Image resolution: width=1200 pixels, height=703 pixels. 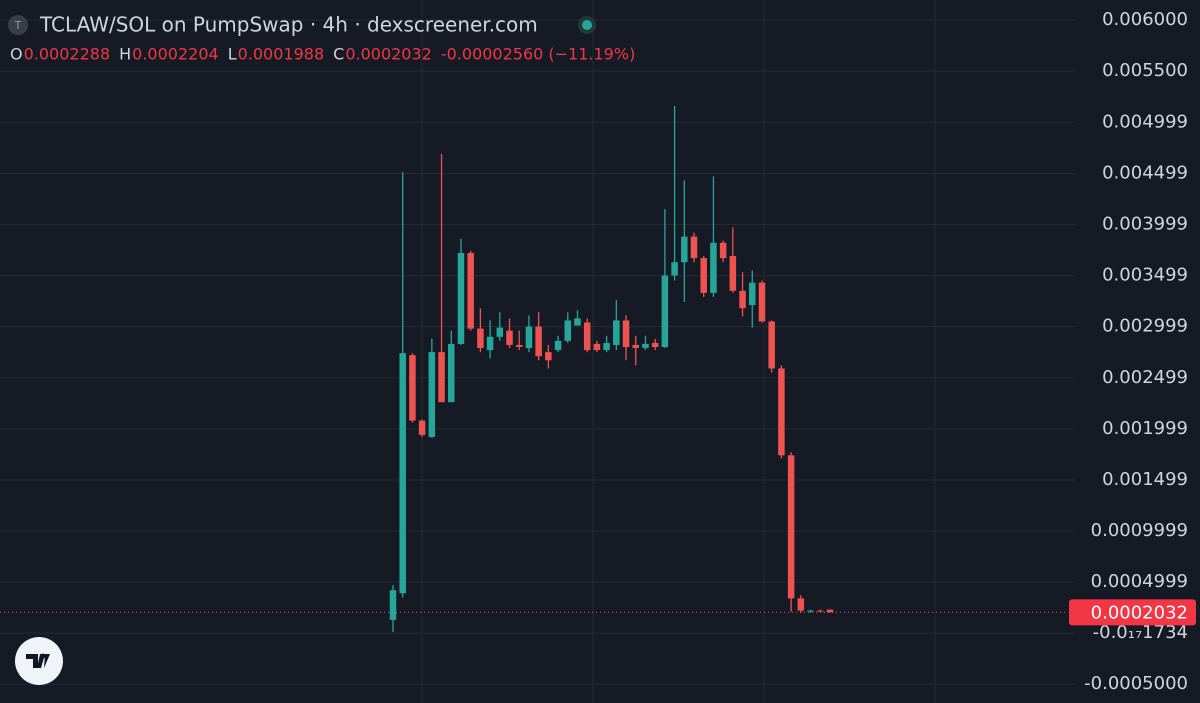 What do you see at coordinates (1145, 326) in the screenshot?
I see `y-tick-label: 0.002999` at bounding box center [1145, 326].